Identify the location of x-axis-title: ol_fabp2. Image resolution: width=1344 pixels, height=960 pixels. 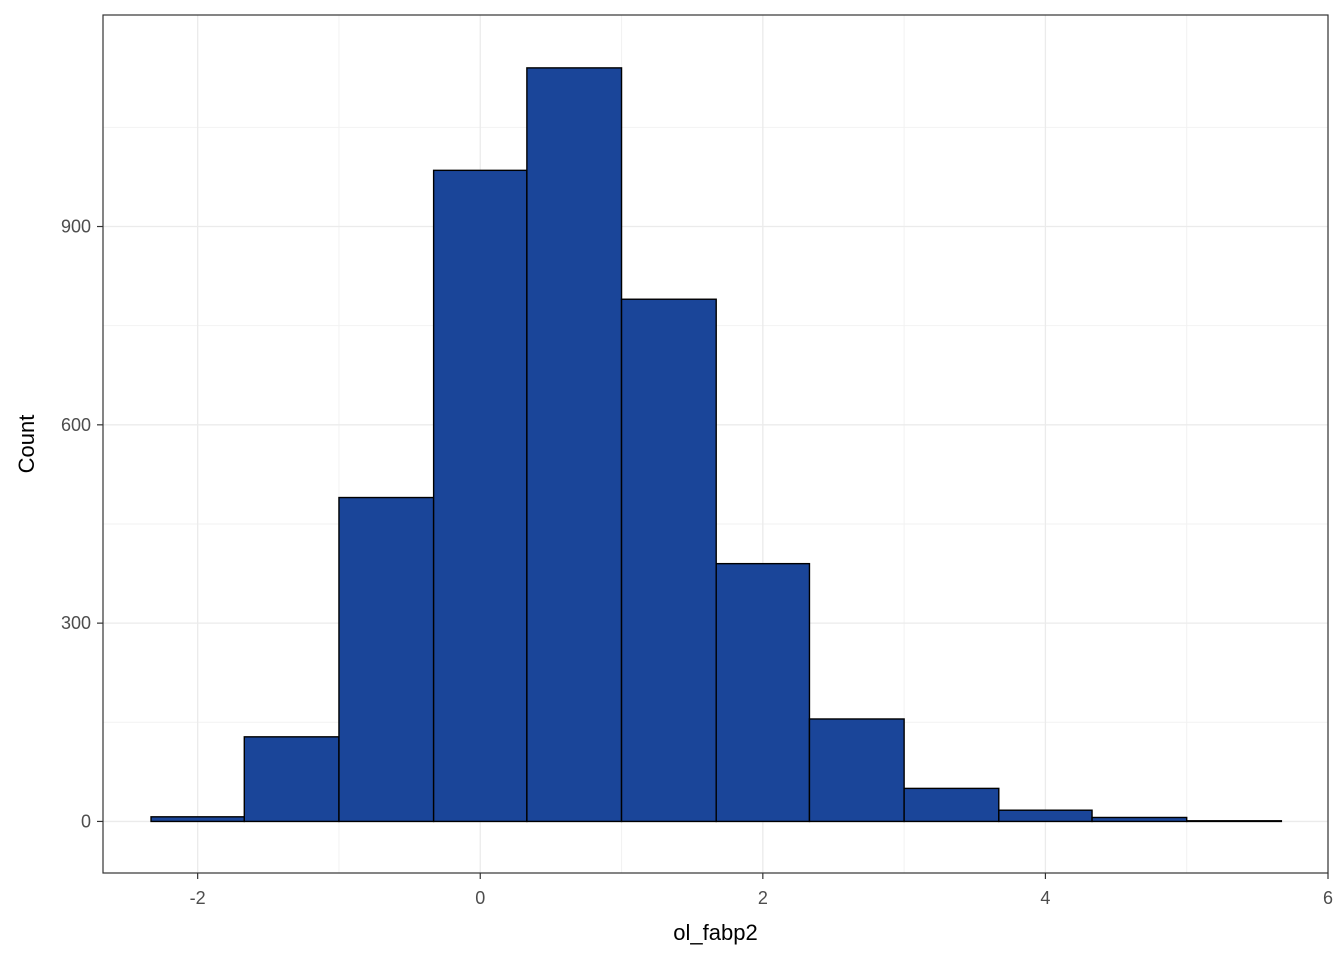
(715, 932).